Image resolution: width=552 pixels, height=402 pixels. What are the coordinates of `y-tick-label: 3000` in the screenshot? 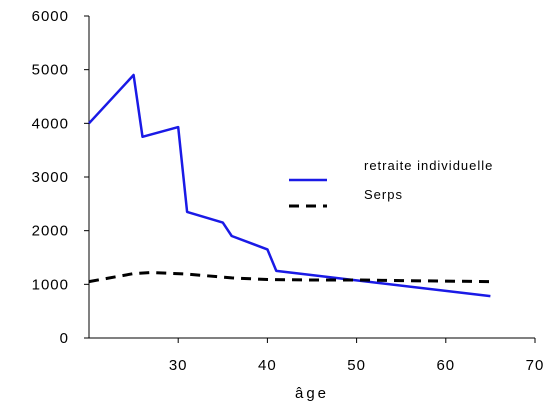 It's located at (50, 177).